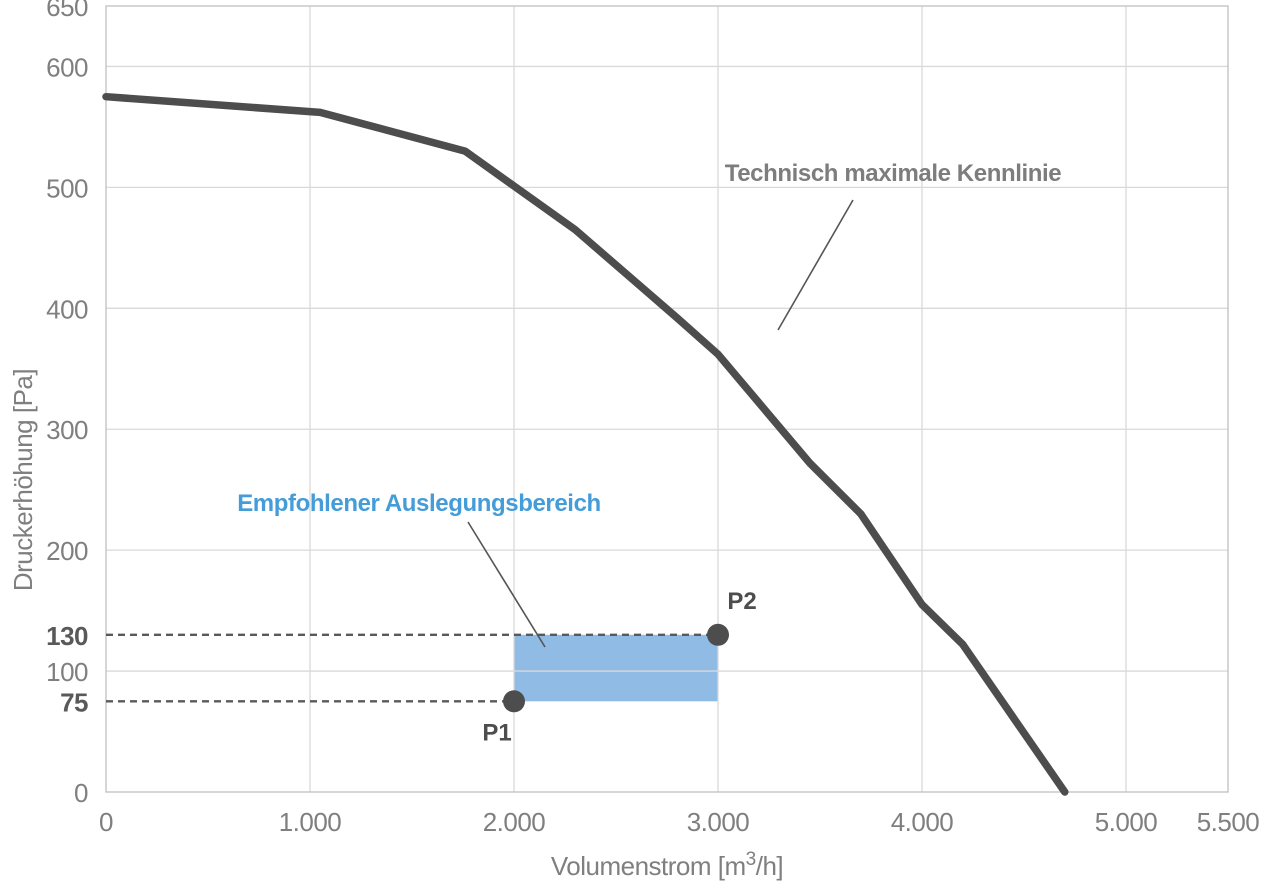 The image size is (1263, 887). I want to click on x-tick-label-1000: 1.000, so click(310, 822).